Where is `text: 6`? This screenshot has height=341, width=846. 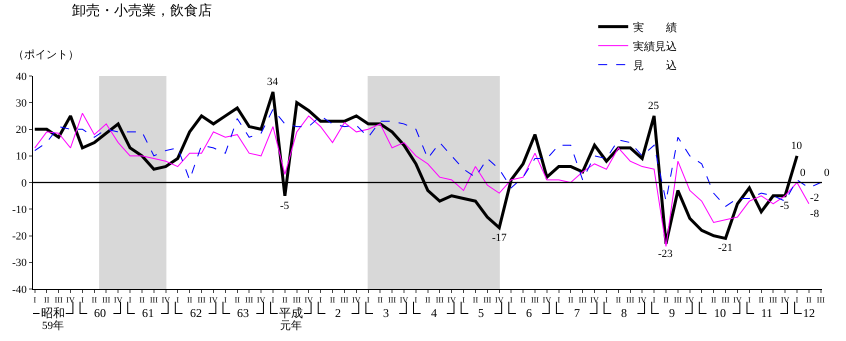
text: 6 is located at coordinates (529, 313).